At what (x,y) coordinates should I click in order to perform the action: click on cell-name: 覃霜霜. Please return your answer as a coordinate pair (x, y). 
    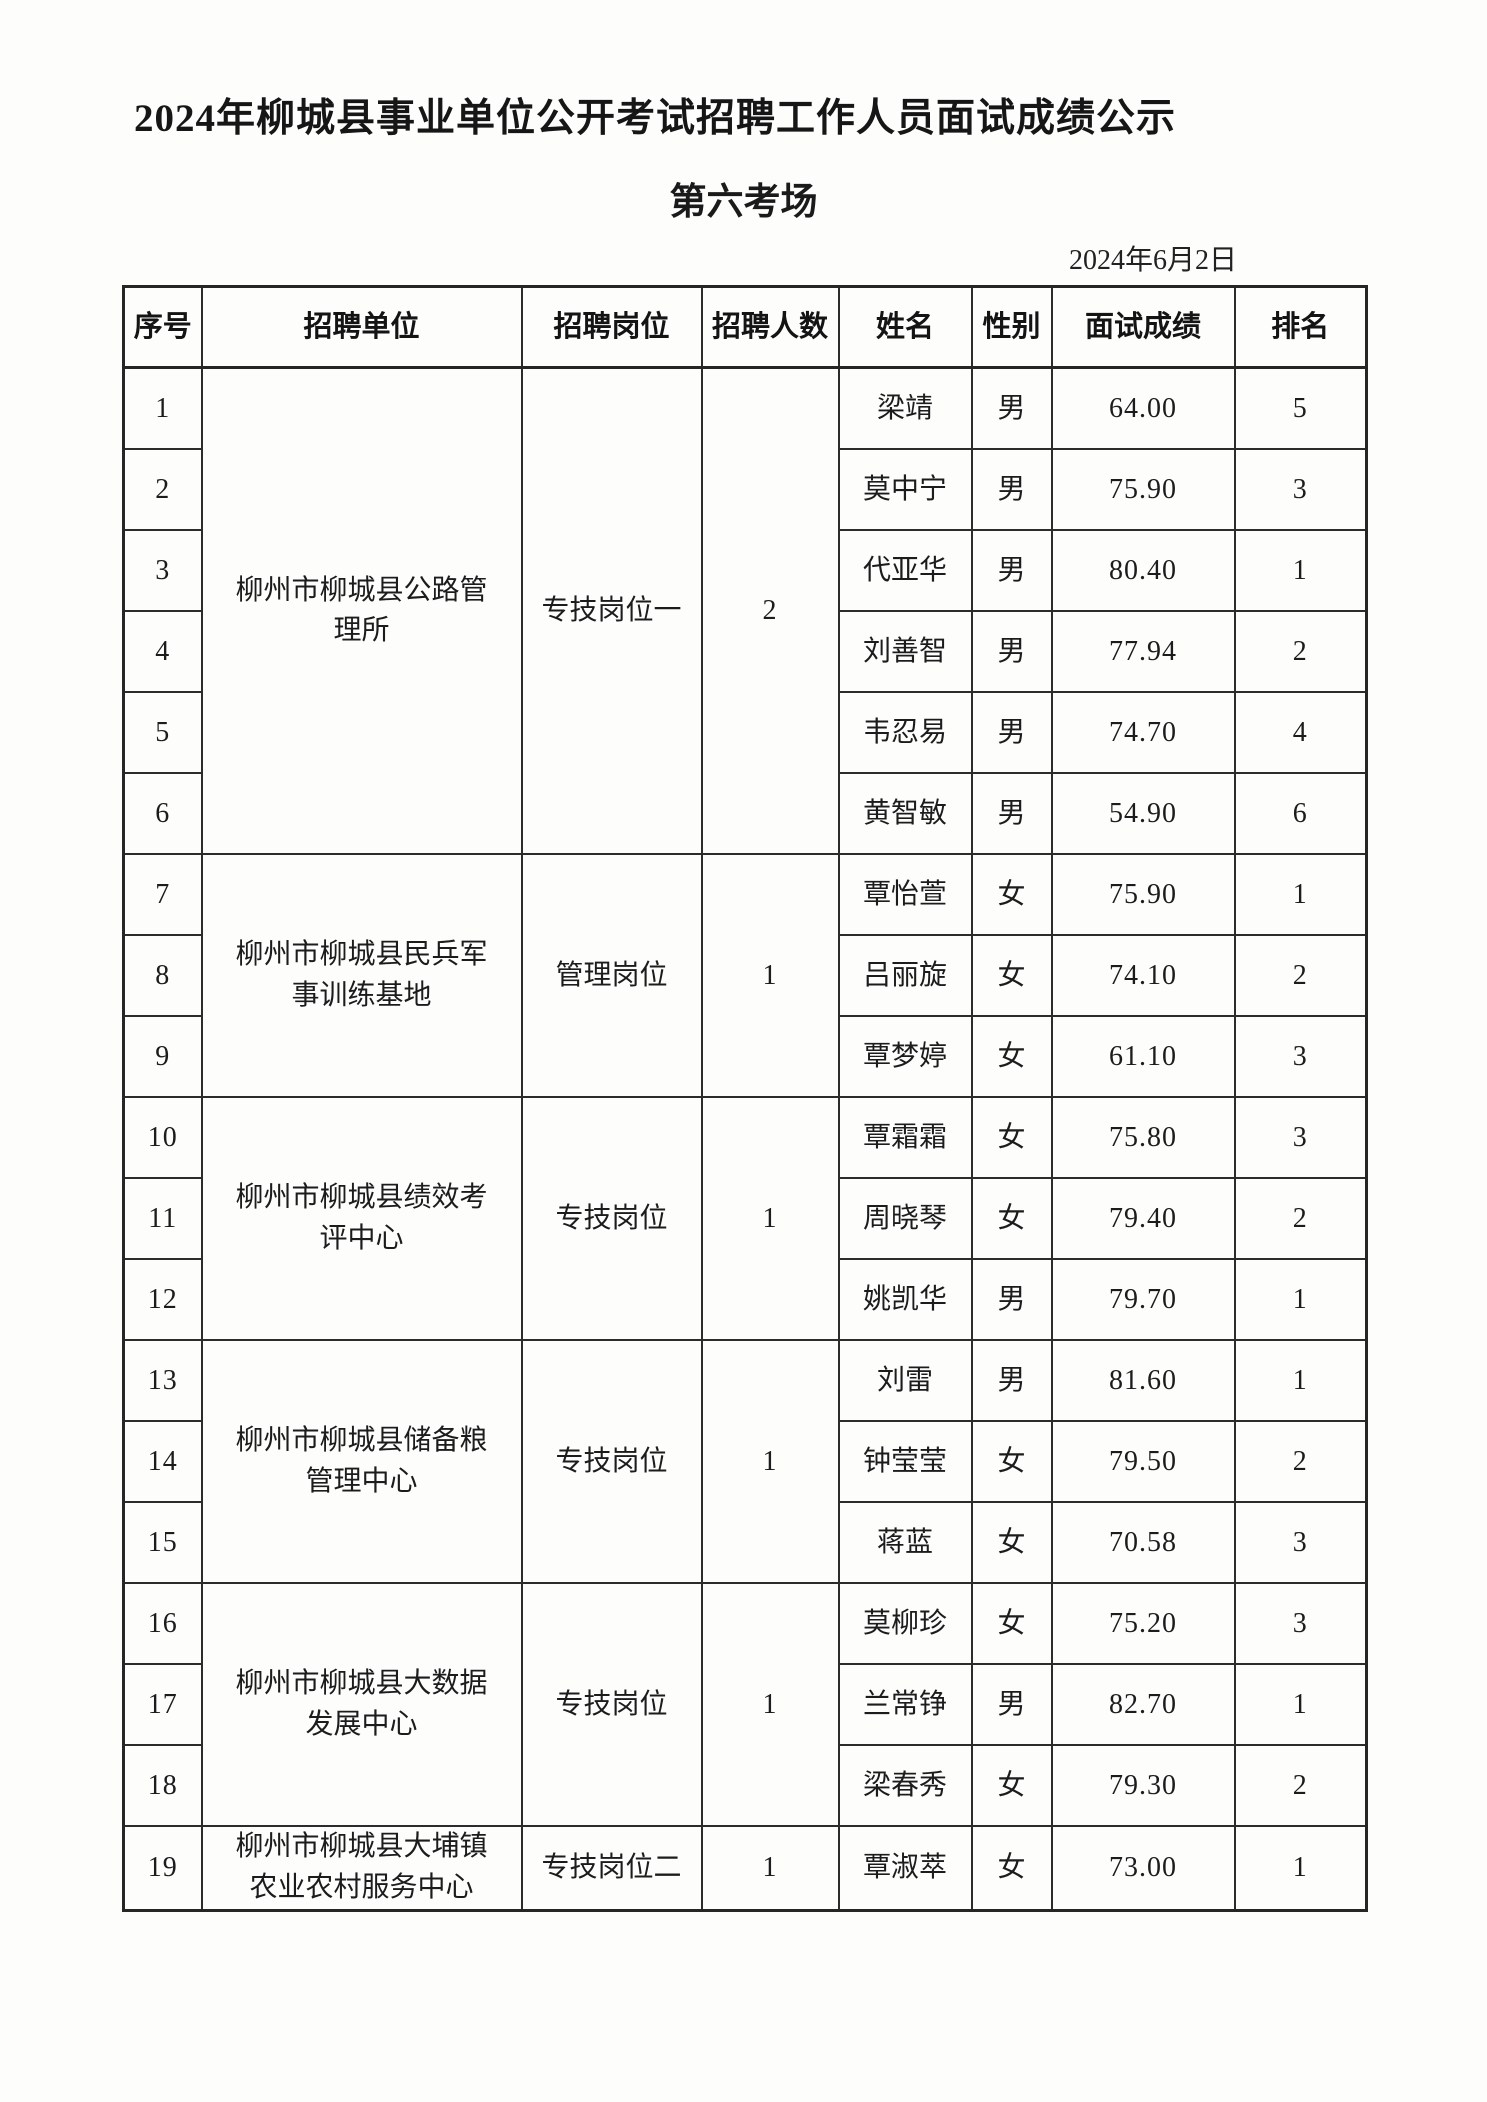
    Looking at the image, I should click on (905, 1138).